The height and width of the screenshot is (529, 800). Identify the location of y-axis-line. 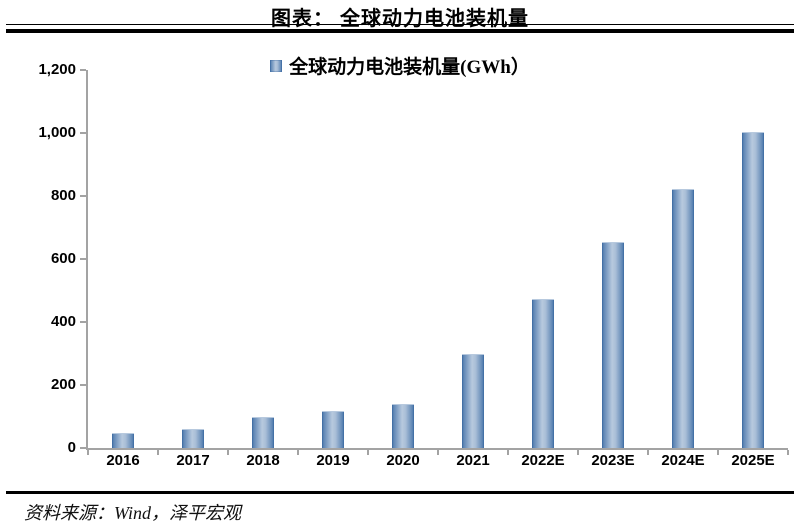
(87, 259).